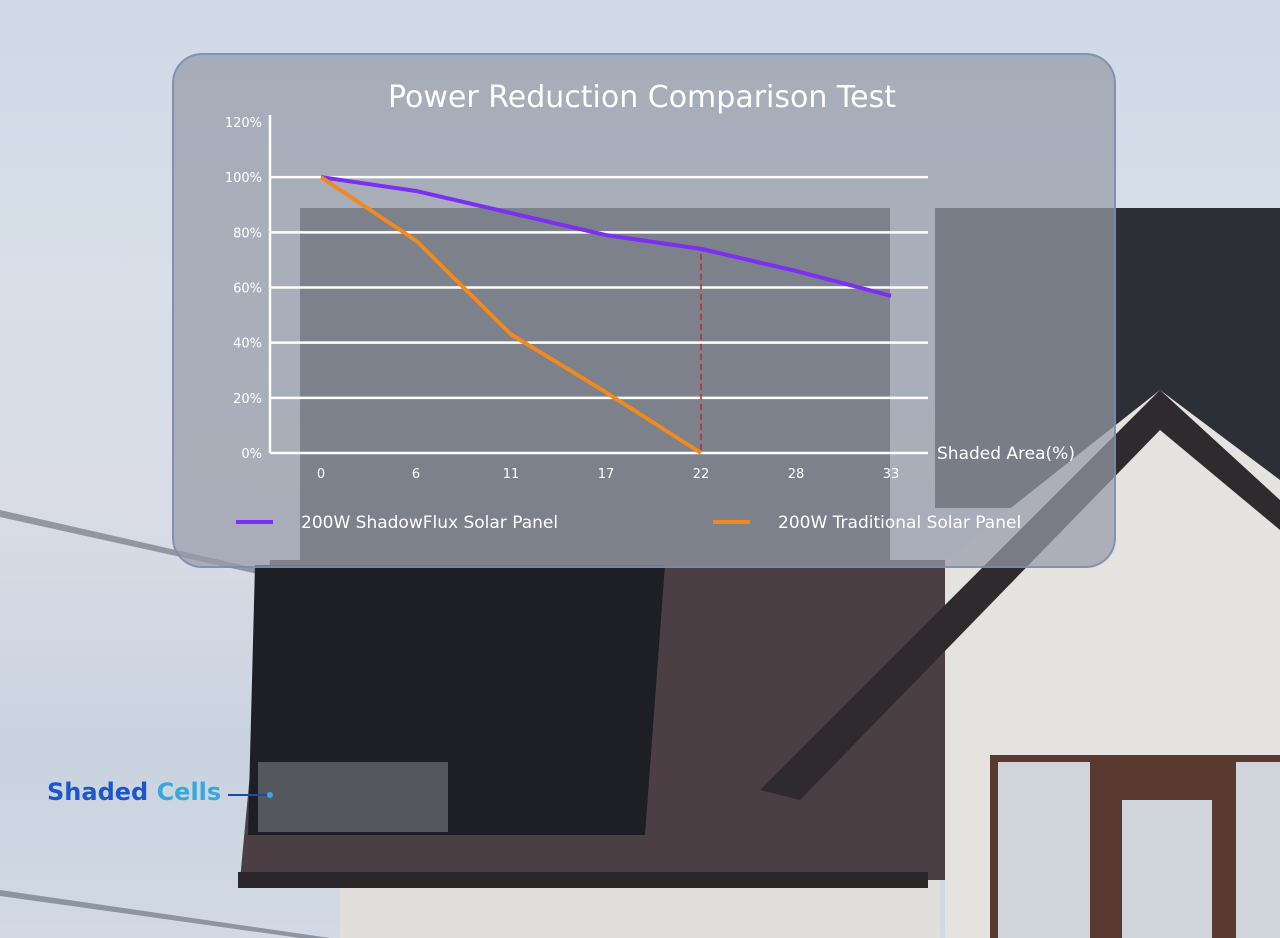 The height and width of the screenshot is (938, 1280). I want to click on x-tick-label: 22, so click(701, 474).